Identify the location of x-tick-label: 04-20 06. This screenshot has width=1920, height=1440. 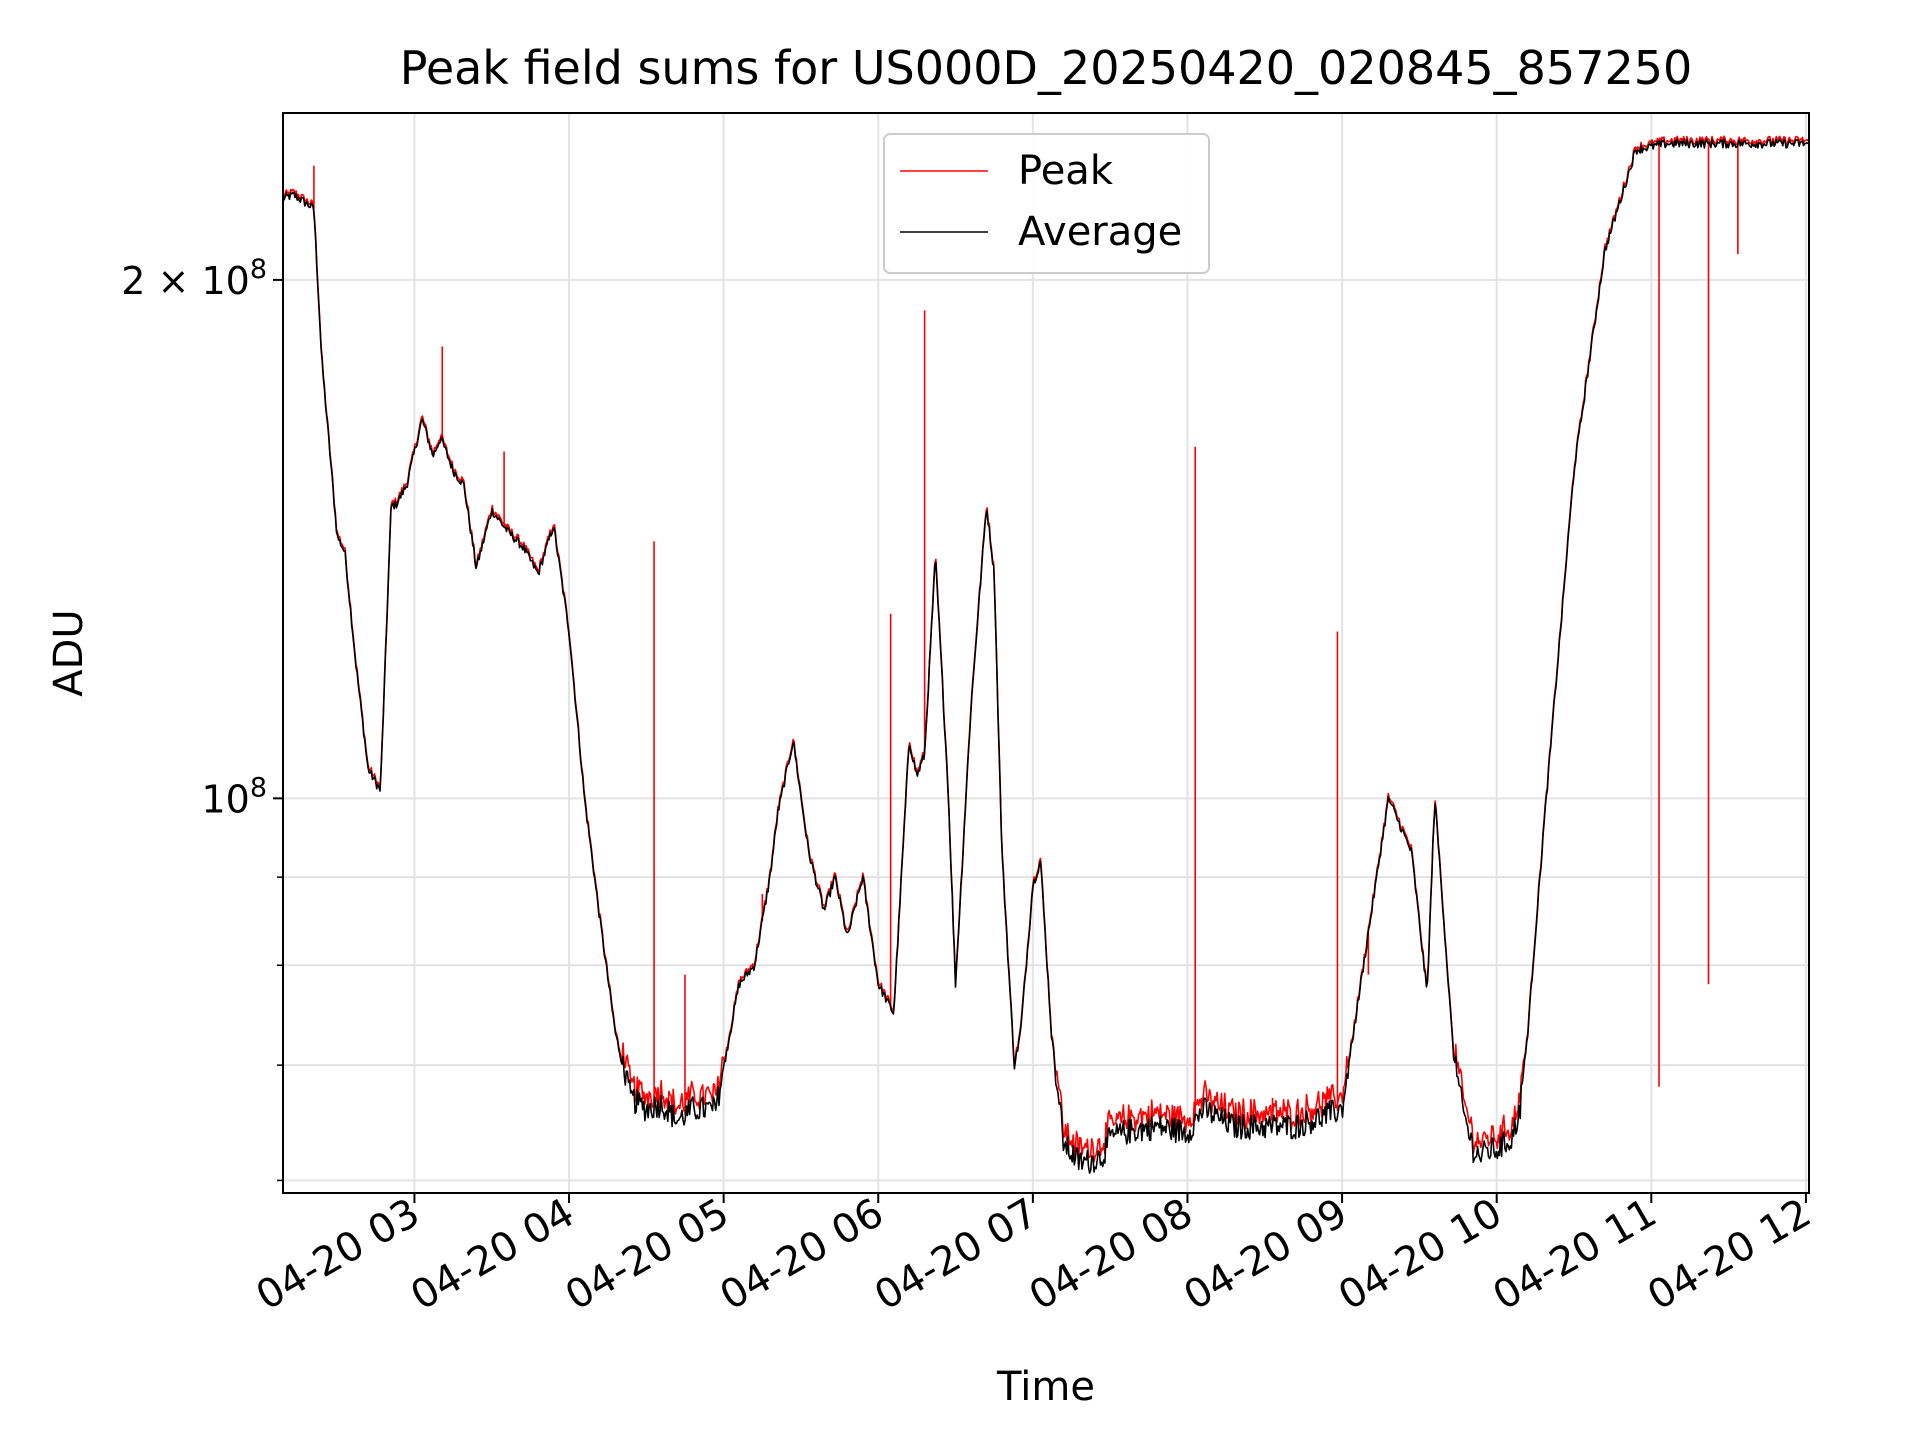
(801, 1255).